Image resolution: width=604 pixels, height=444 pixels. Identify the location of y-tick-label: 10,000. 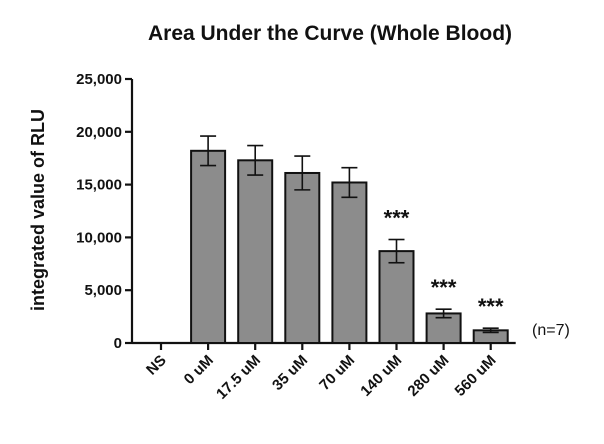
(99, 237).